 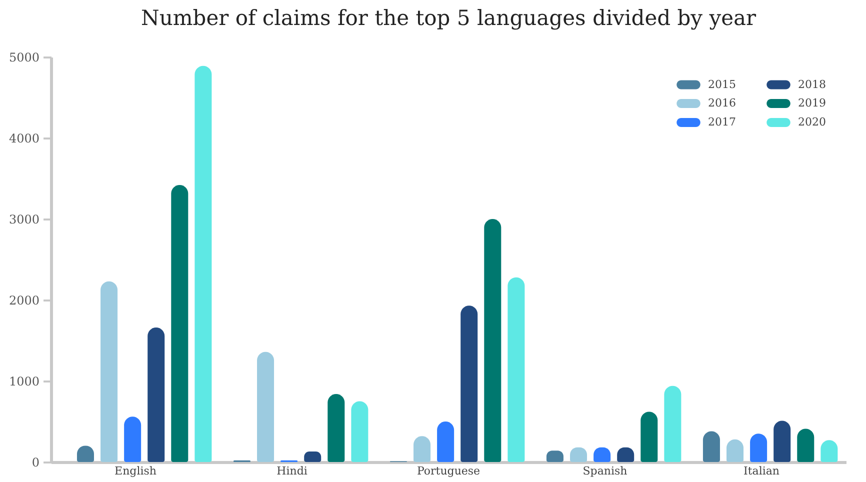 I want to click on legend-label: 2016, so click(x=722, y=103).